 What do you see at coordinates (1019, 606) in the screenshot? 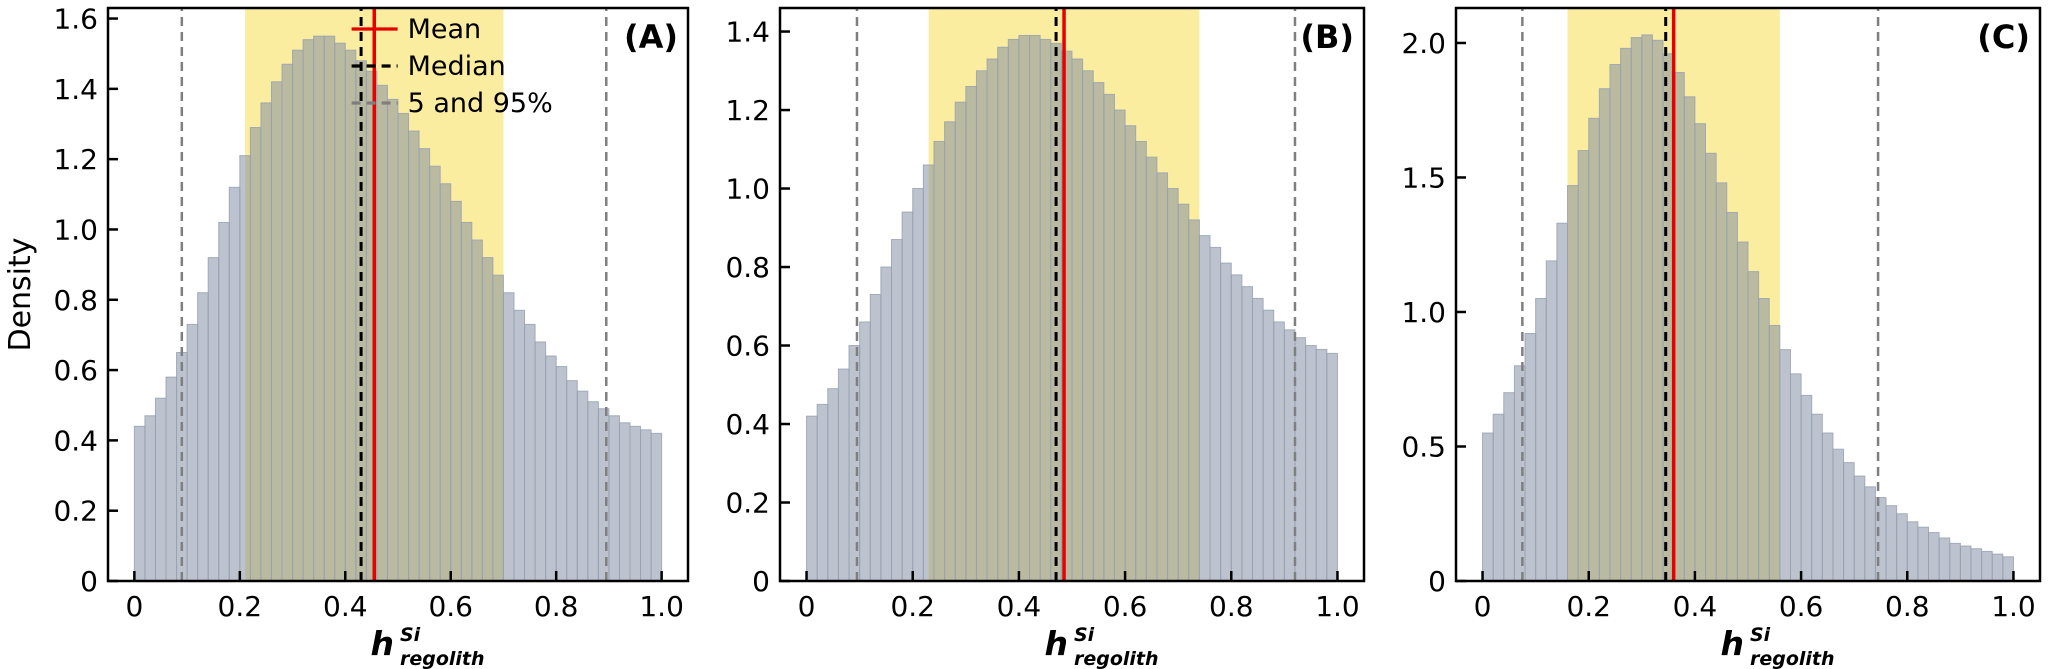
I see `x-axis-tick-label: 0.4` at bounding box center [1019, 606].